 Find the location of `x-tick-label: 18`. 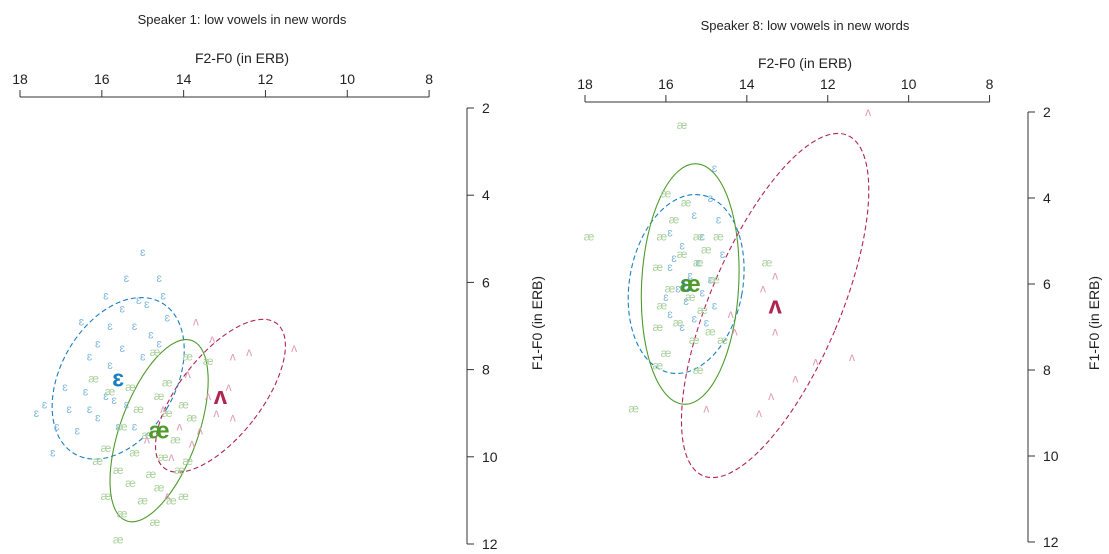

x-tick-label: 18 is located at coordinates (20, 79).